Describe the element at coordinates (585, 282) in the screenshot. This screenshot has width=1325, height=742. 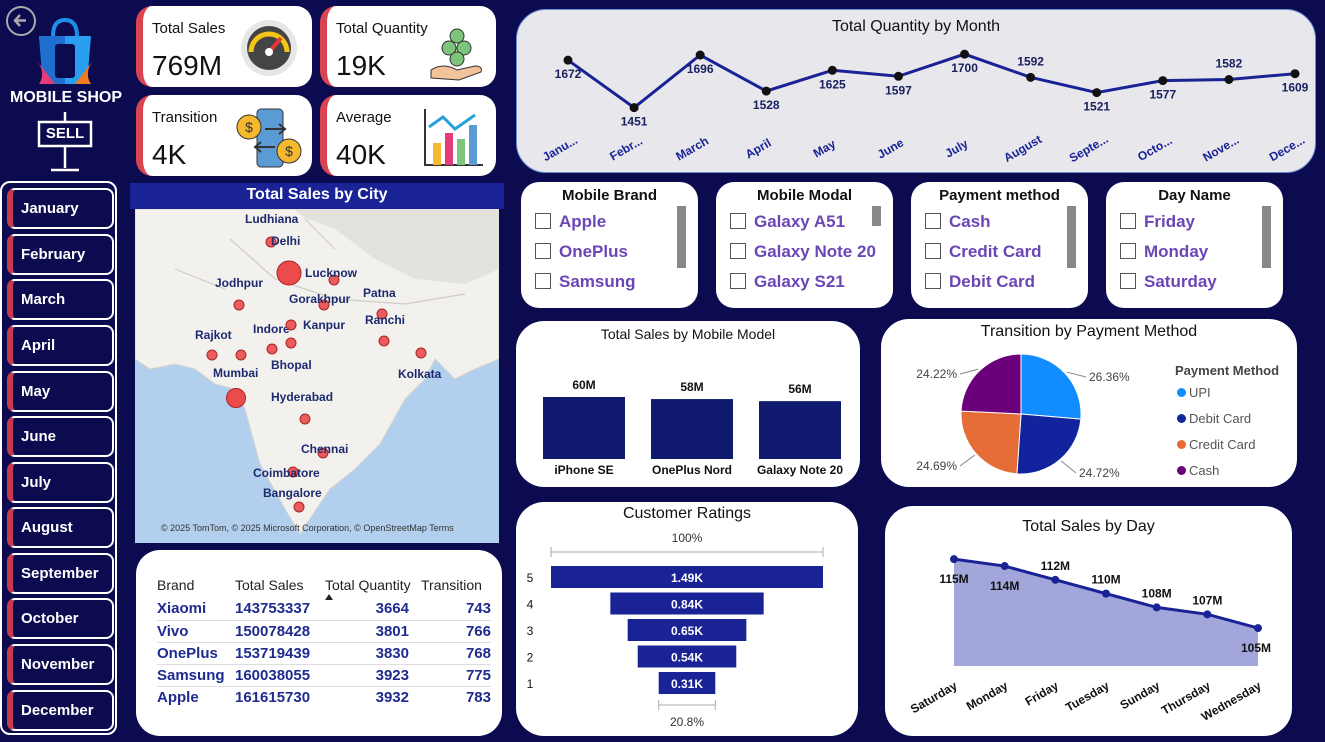
I see `slicer-option: Samsung` at that location.